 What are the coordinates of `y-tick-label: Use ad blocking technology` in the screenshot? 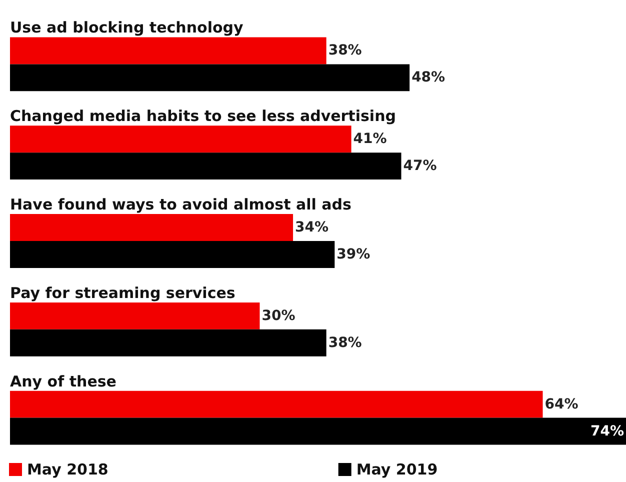 It's located at (127, 27).